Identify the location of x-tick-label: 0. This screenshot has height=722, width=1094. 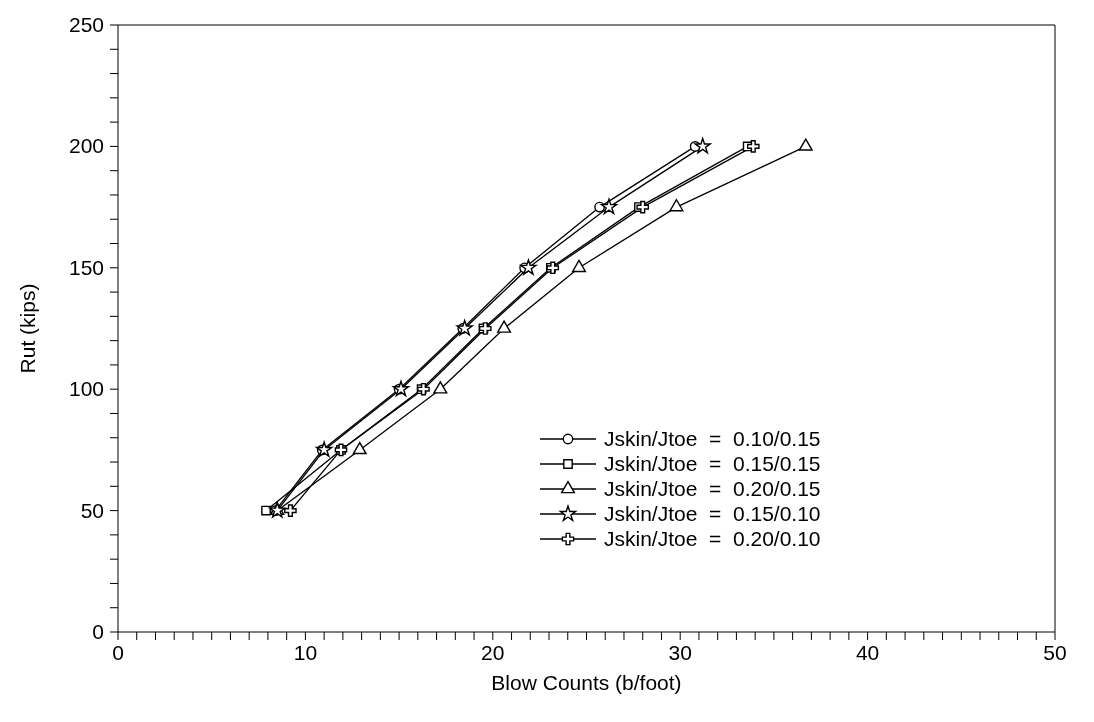
(118, 652).